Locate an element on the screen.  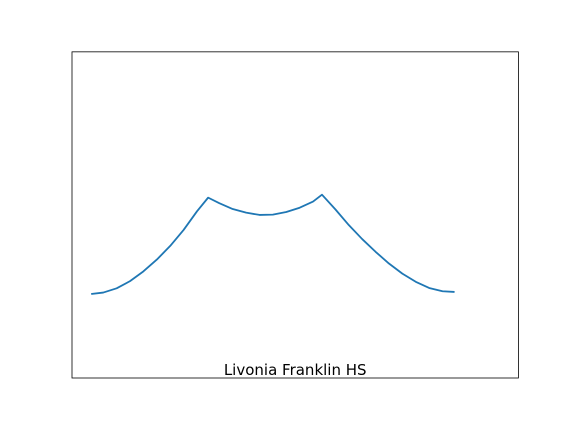
chart-annotation: Livonia Franklin HS is located at coordinates (295, 370).